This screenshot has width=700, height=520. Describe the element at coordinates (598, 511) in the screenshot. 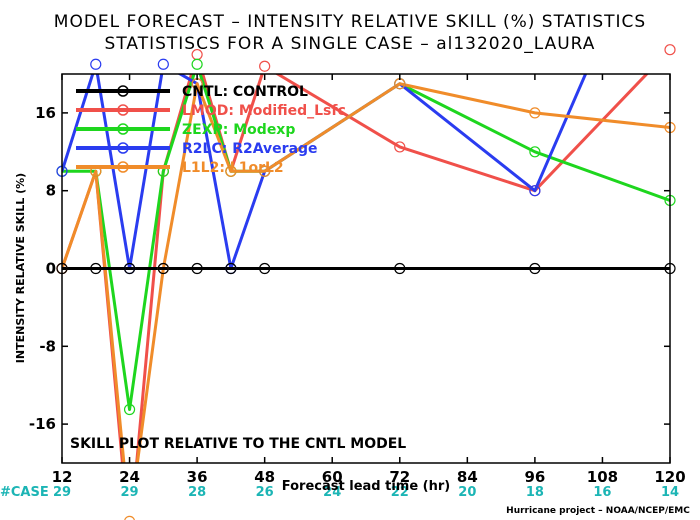

I see `footer-credit: Hurricane project – NOAA/NCEP/EMC` at that location.